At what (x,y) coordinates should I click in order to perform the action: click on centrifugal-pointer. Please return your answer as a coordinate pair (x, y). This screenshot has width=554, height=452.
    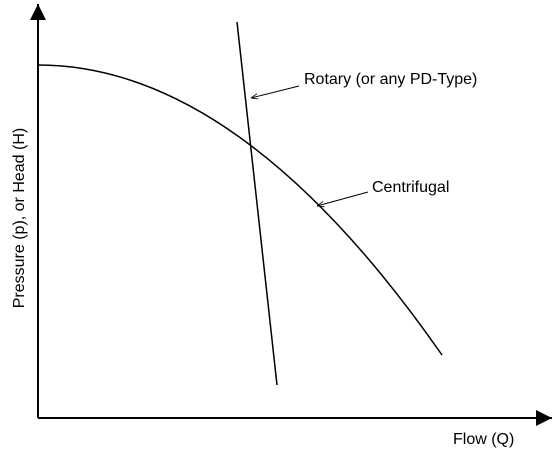
    Looking at the image, I should click on (343, 198).